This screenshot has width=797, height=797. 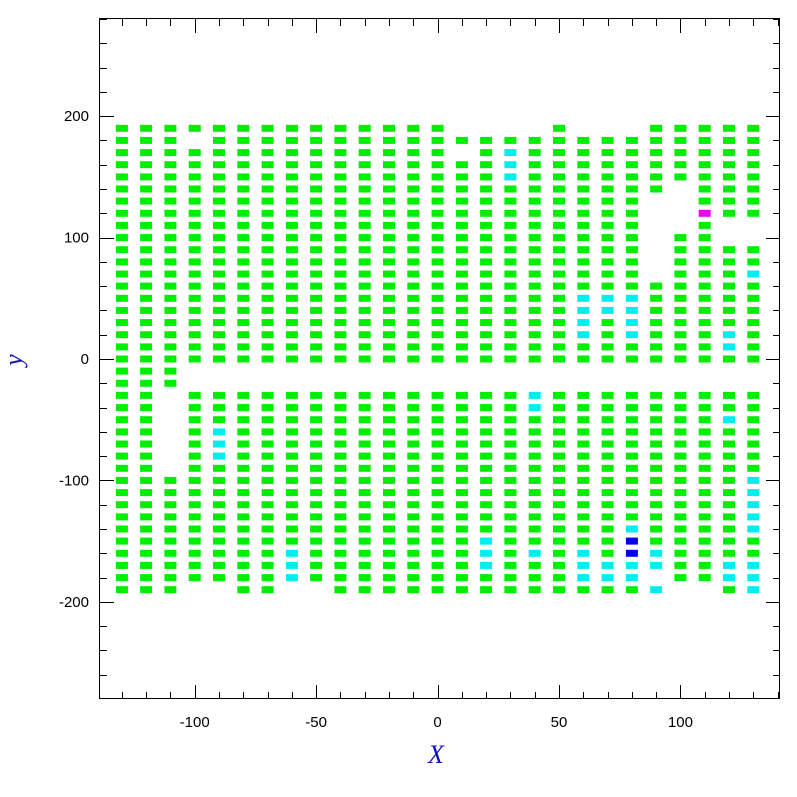 What do you see at coordinates (74, 359) in the screenshot?
I see `y-tick-labels: -200 -100 0 100 200` at bounding box center [74, 359].